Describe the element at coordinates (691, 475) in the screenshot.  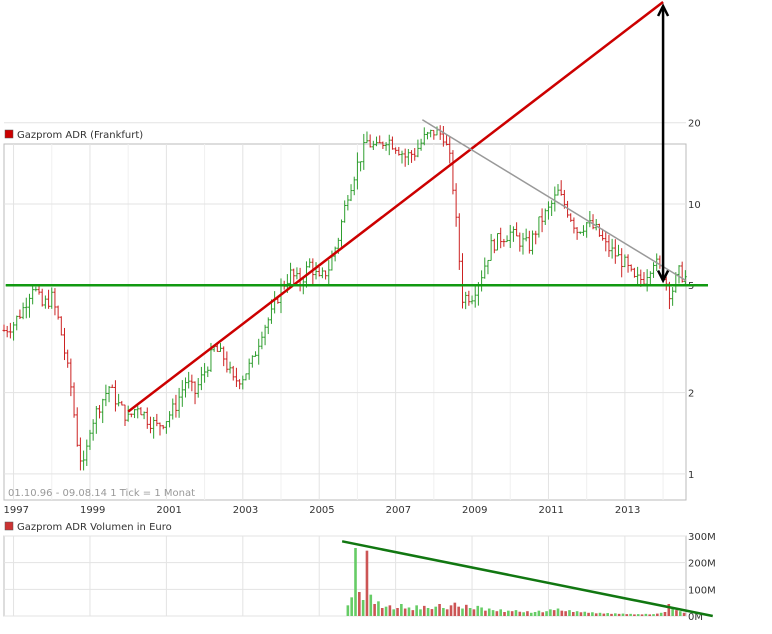
I see `y-tick-label: 1` at that location.